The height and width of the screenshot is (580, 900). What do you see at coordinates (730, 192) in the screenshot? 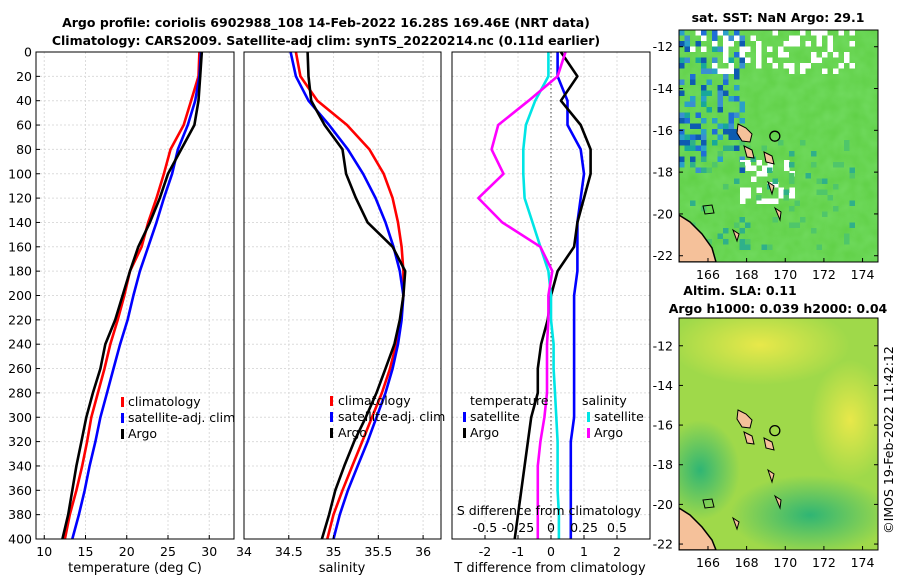
I see `sst-land` at bounding box center [730, 192].